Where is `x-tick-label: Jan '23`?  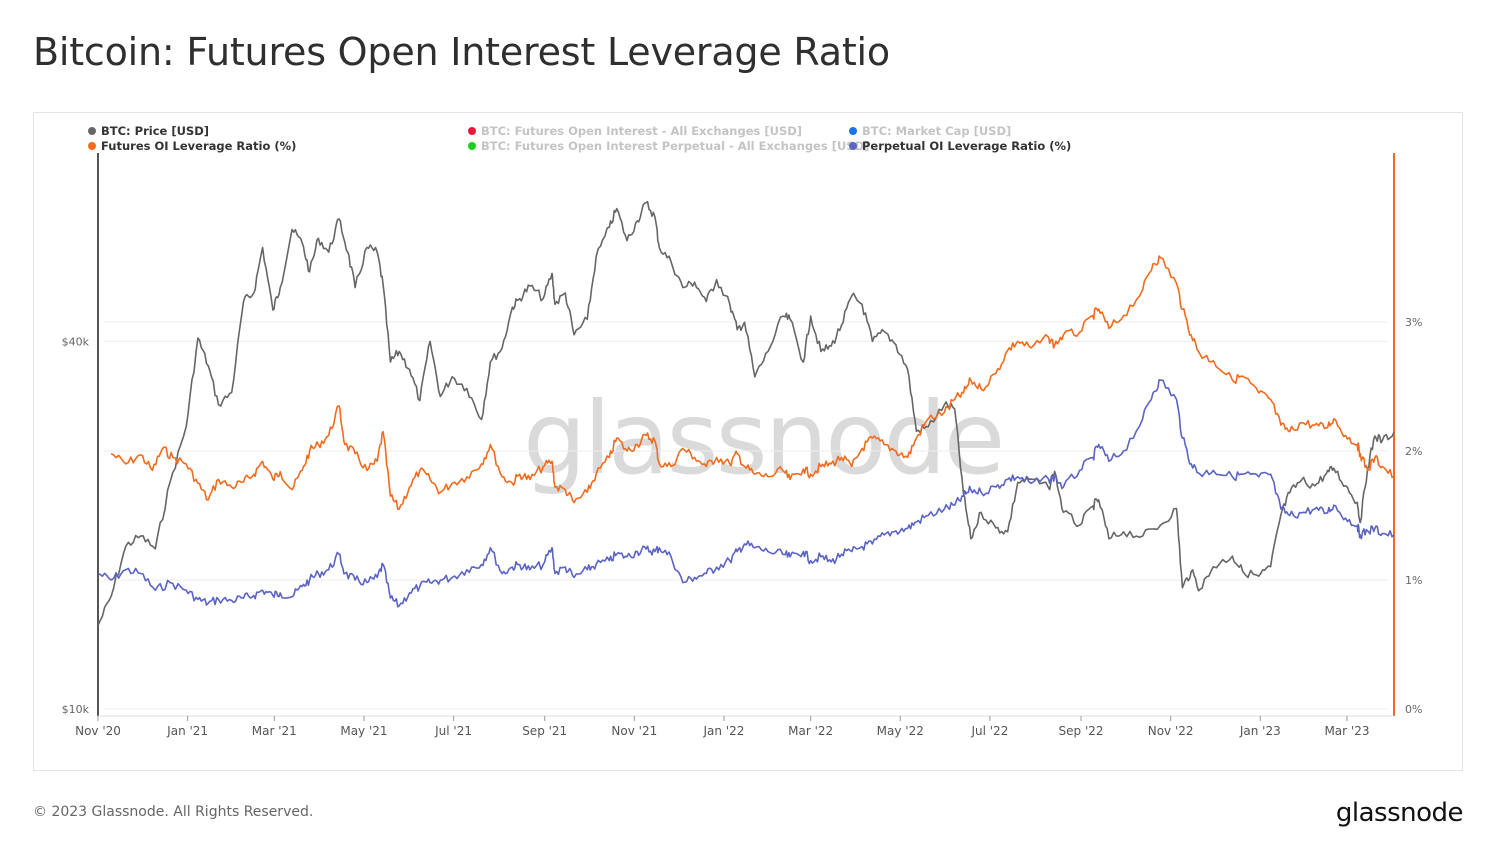
x-tick-label: Jan '23 is located at coordinates (1260, 731).